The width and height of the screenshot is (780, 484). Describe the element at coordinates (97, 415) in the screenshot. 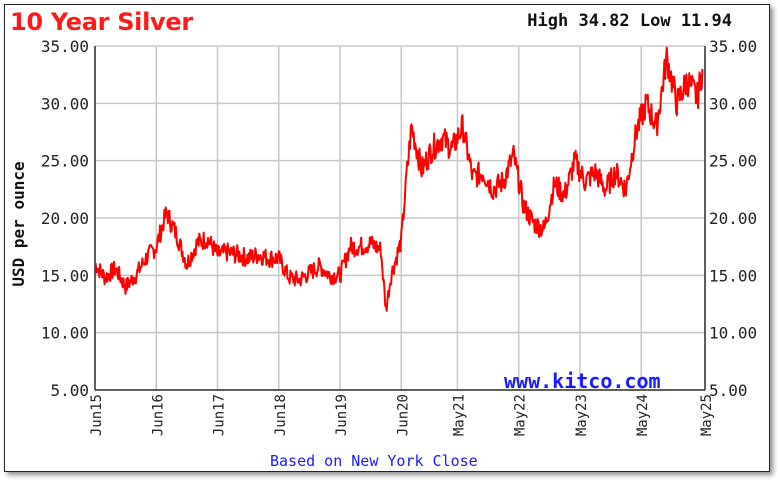

I see `x-tick-label: Jun15` at that location.